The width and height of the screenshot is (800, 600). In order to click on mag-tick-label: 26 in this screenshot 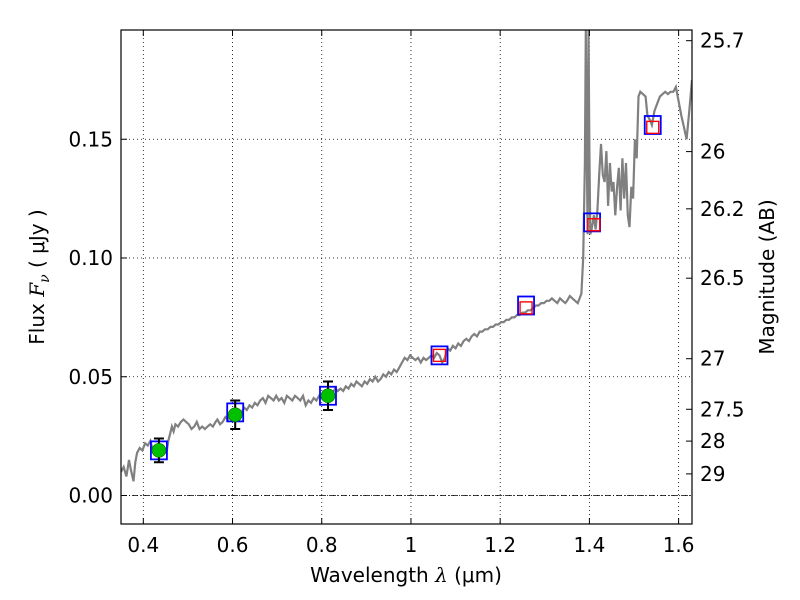, I will do `click(712, 152)`.